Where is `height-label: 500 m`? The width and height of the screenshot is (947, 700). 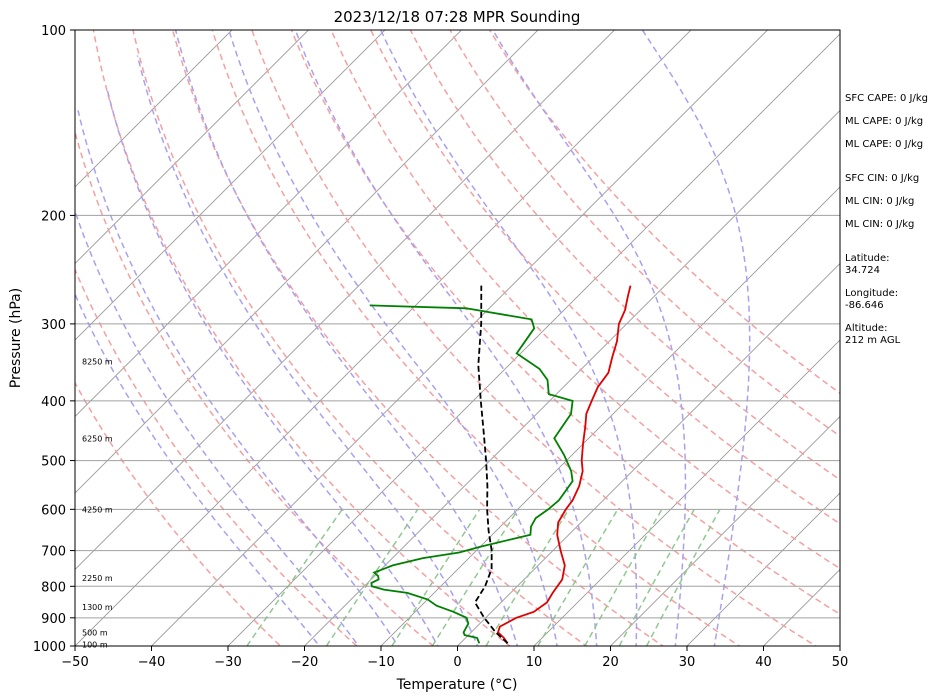
height-label: 500 m is located at coordinates (95, 632).